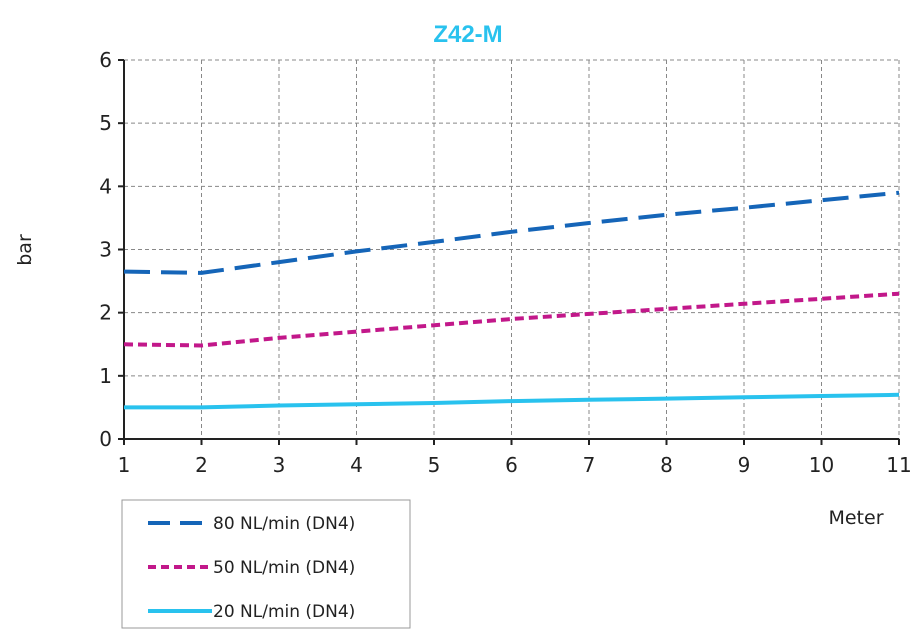 The height and width of the screenshot is (630, 912). Describe the element at coordinates (744, 465) in the screenshot. I see `x-tick-label-8: 9` at that location.